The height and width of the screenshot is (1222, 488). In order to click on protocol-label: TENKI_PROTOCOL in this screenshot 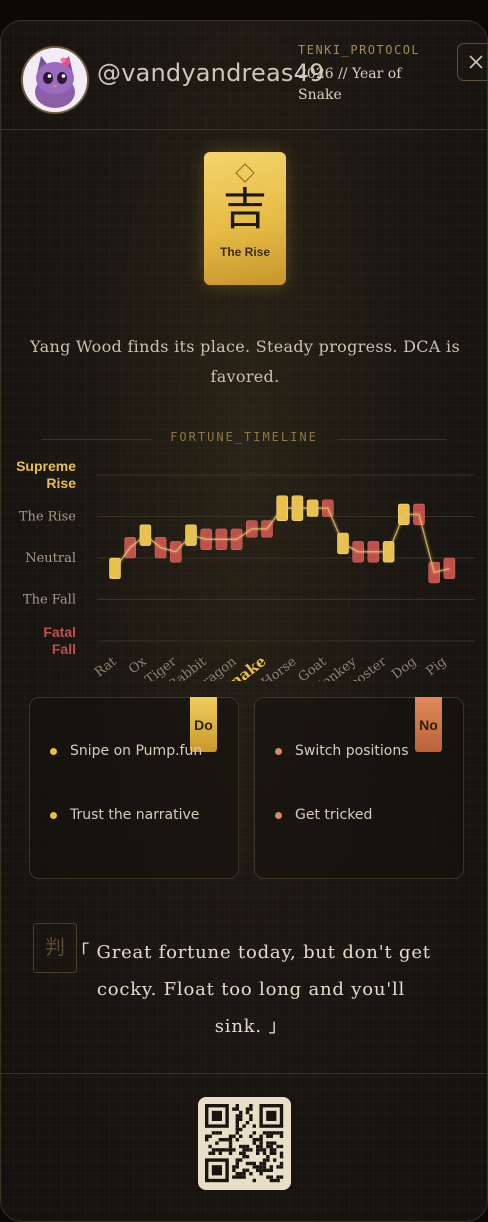, I will do `click(359, 50)`.